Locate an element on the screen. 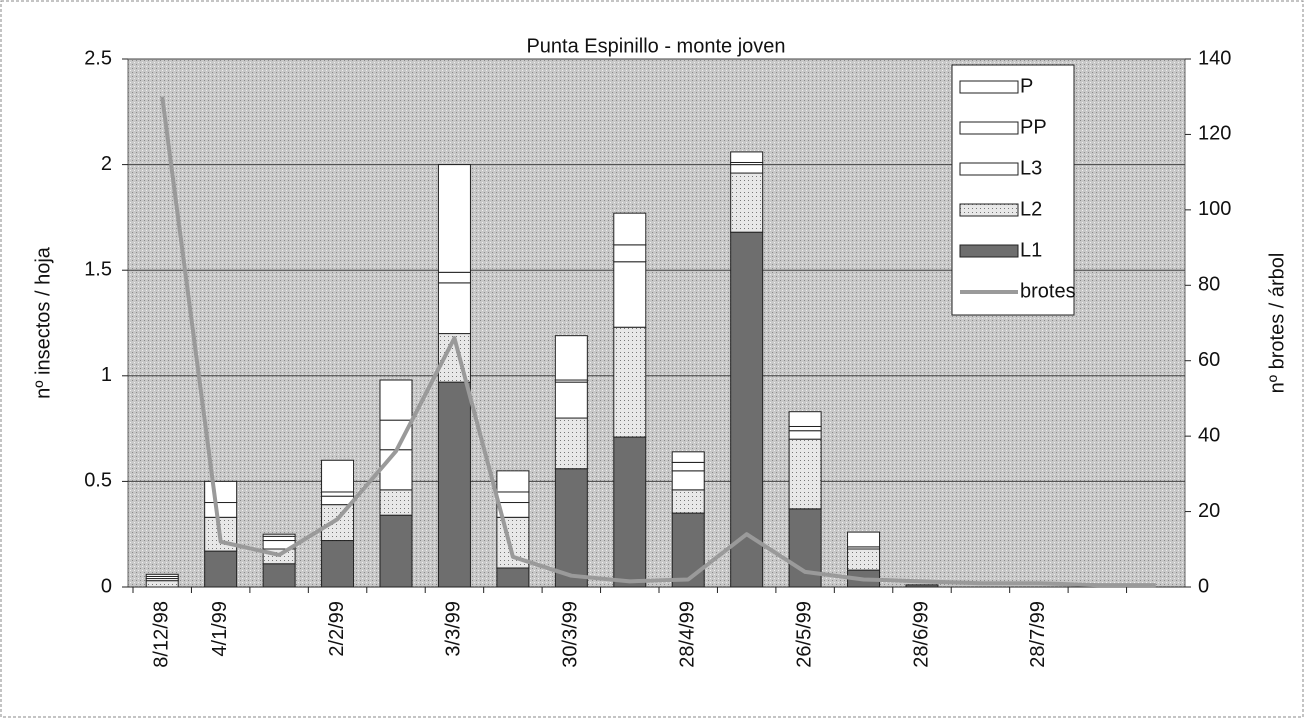  legend-label: L2 is located at coordinates (1031, 209).